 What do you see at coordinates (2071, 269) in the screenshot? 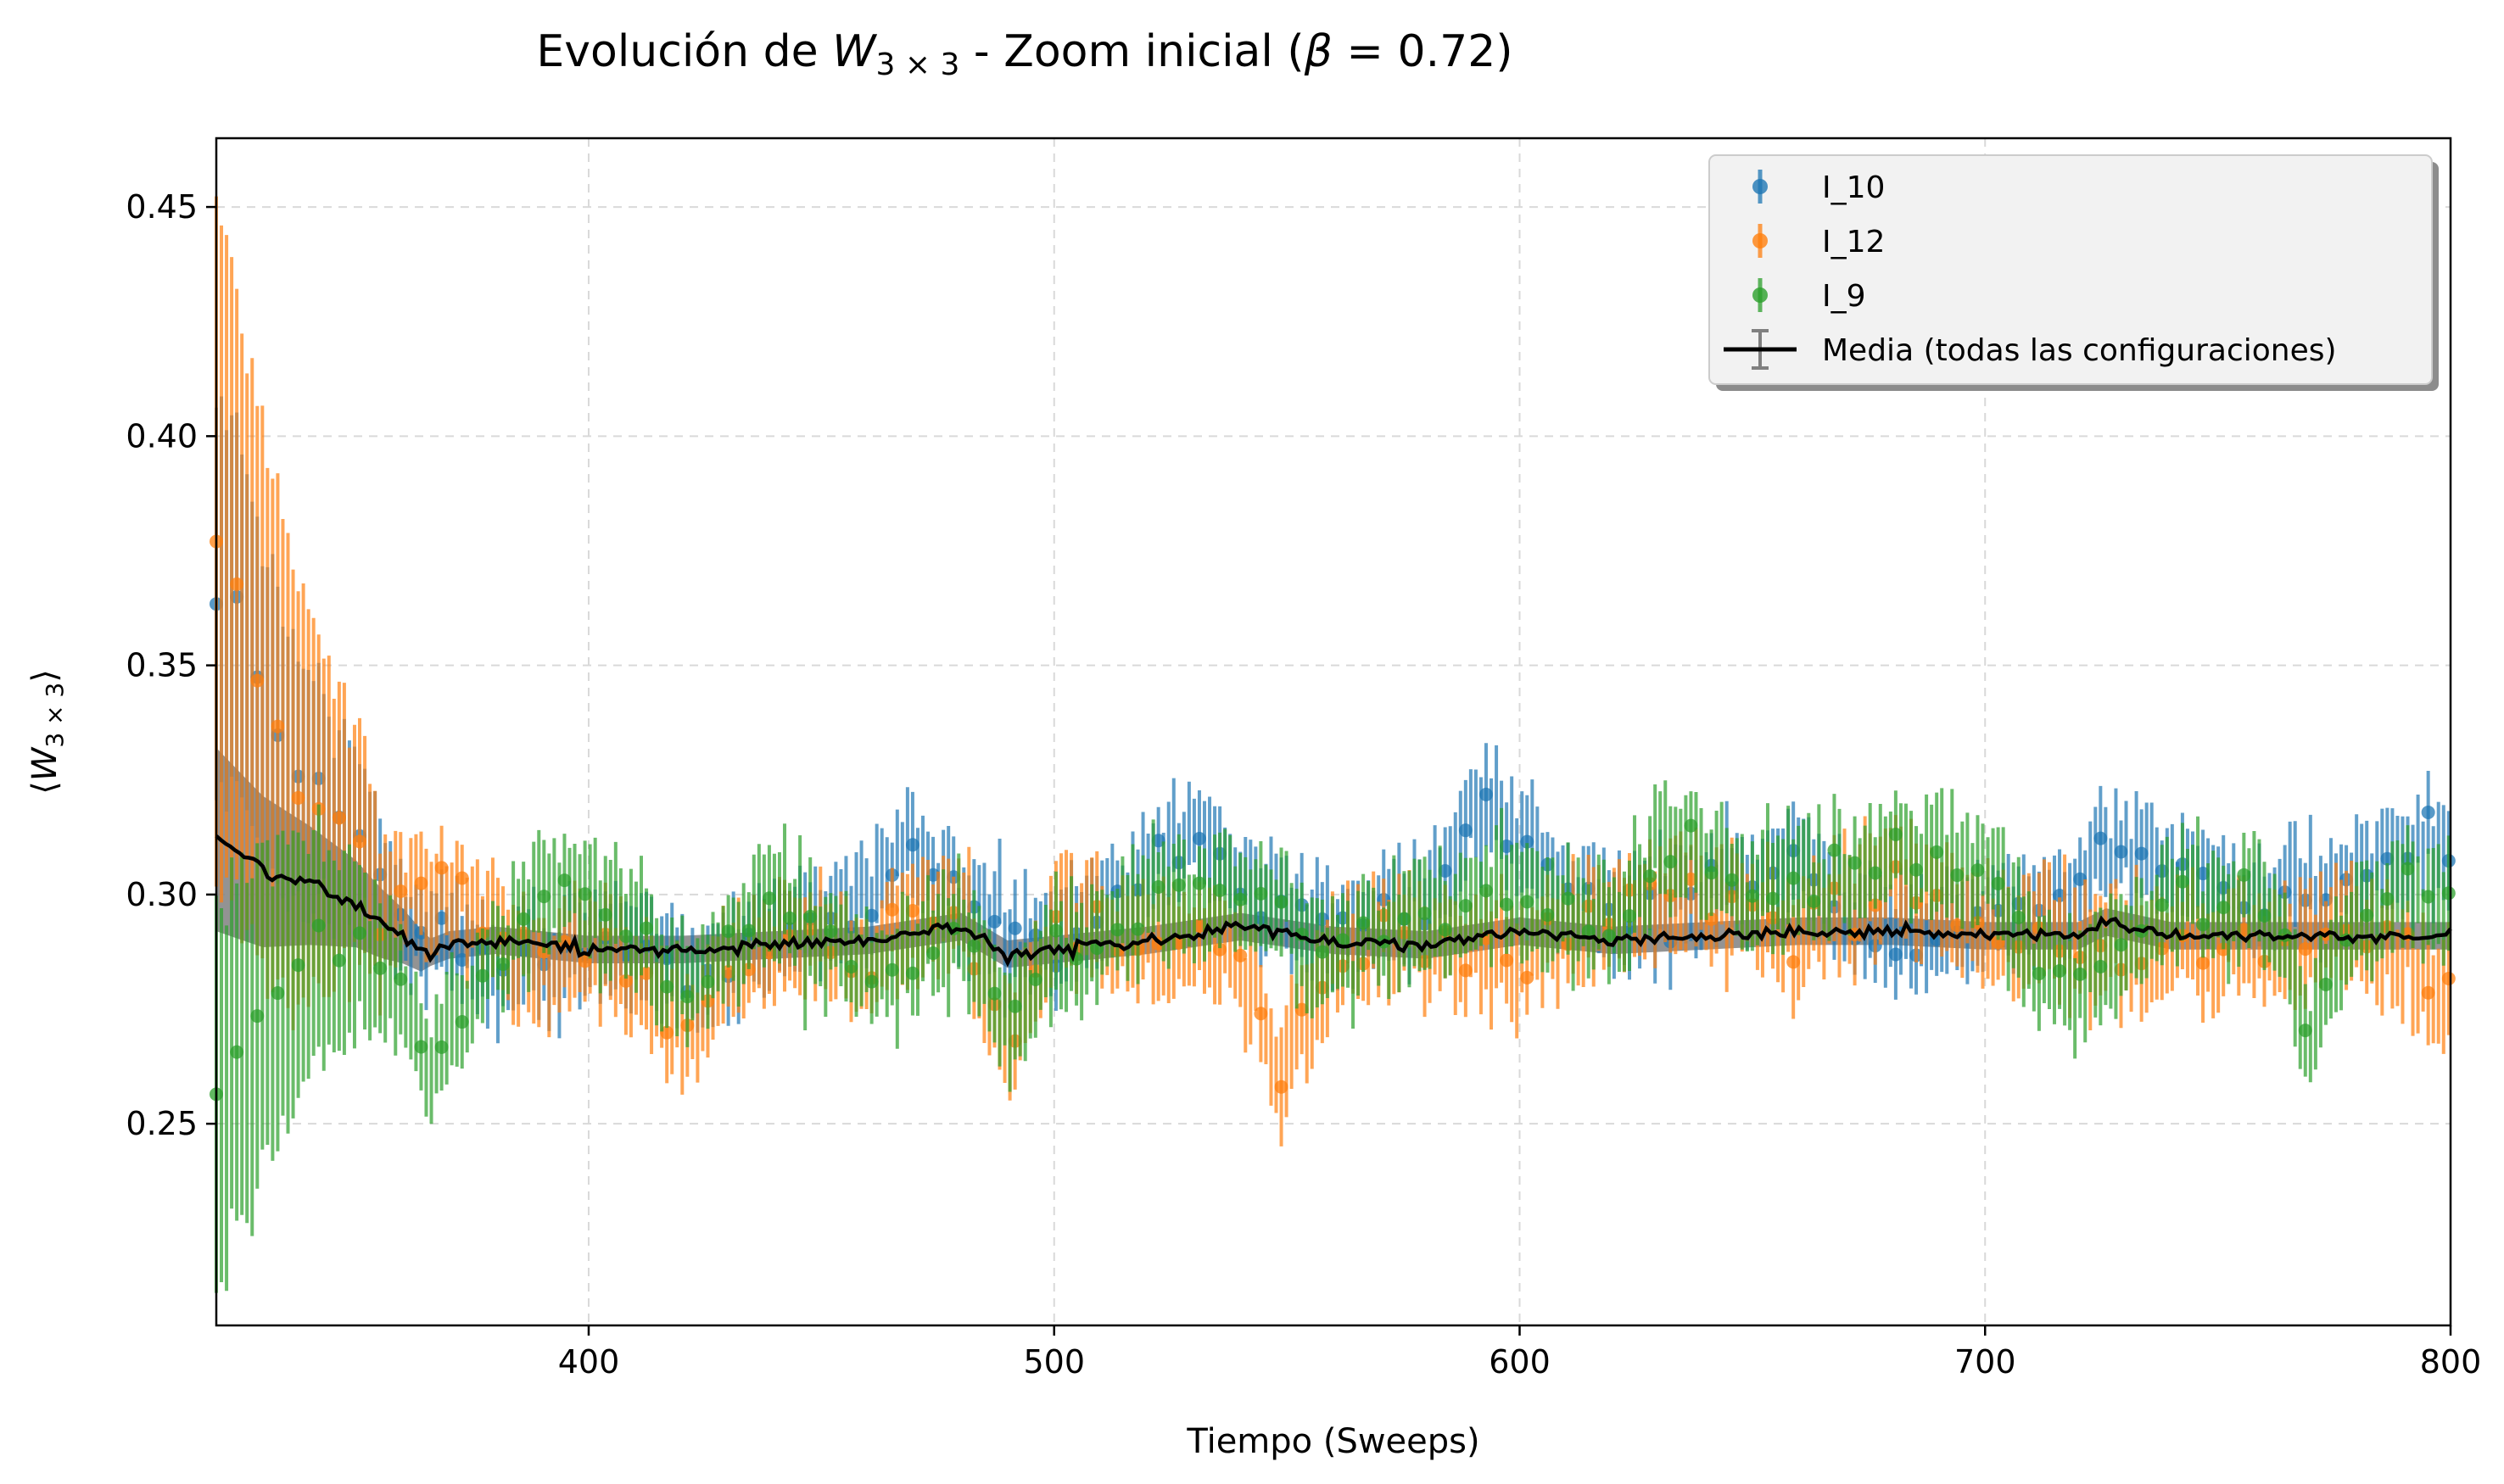
I see `legend-box` at bounding box center [2071, 269].